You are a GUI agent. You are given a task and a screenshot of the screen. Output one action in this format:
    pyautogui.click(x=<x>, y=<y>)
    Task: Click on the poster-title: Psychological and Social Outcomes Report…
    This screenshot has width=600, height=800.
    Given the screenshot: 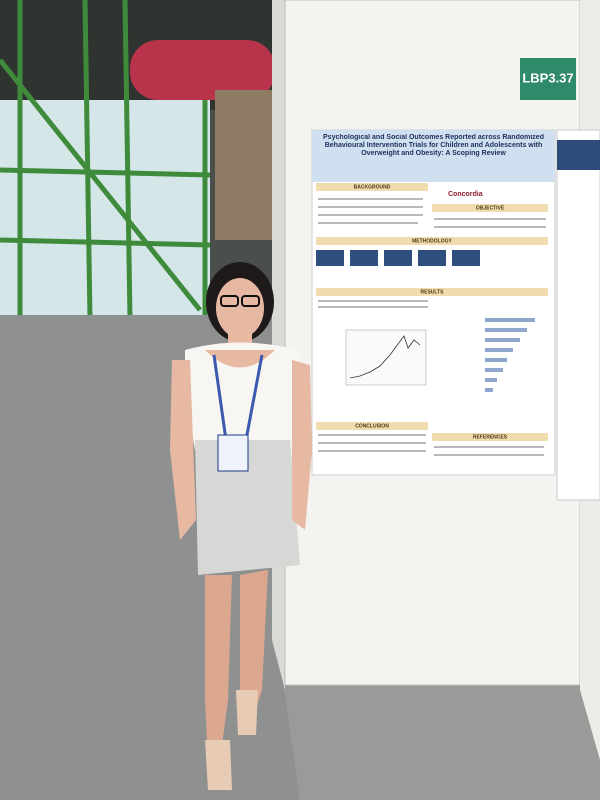 What is the action you would take?
    pyautogui.click(x=433, y=145)
    